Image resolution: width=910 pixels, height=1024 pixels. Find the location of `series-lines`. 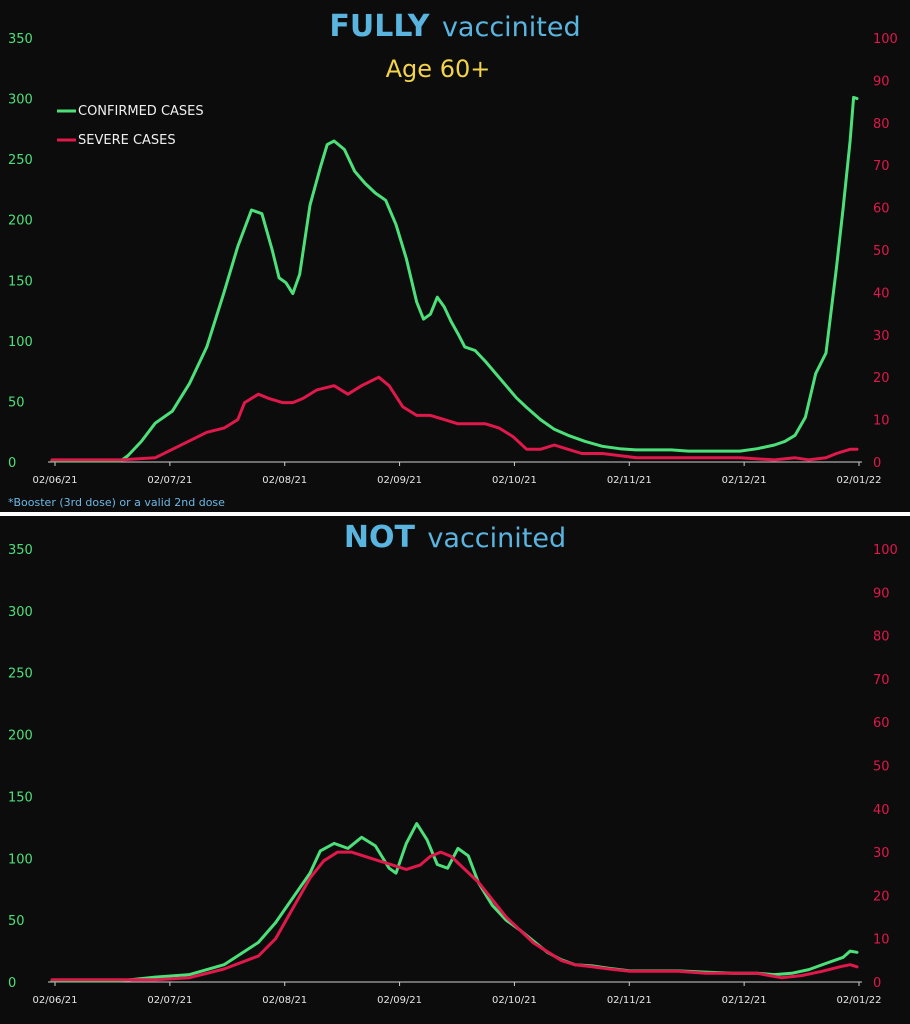

series-lines is located at coordinates (454, 902).